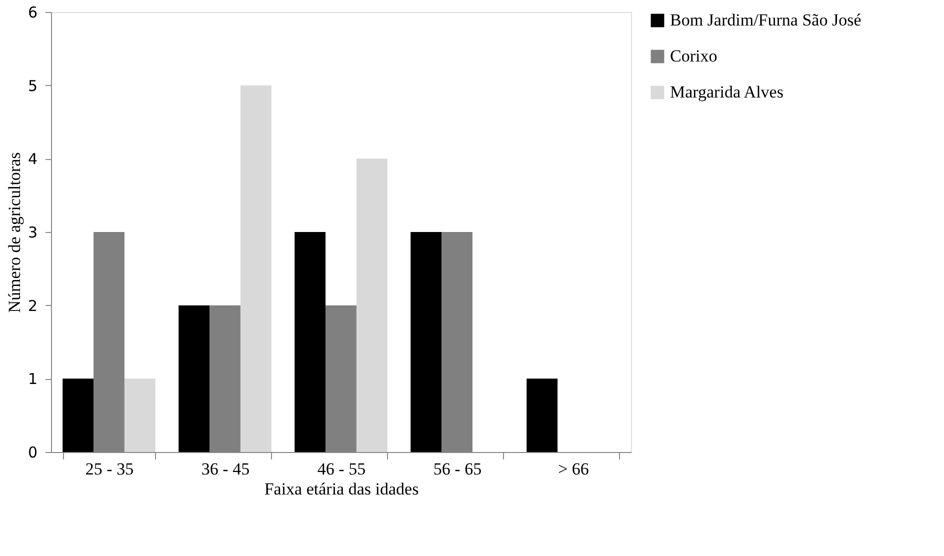 The height and width of the screenshot is (556, 944). What do you see at coordinates (33, 233) in the screenshot?
I see `y-tick-label: 3` at bounding box center [33, 233].